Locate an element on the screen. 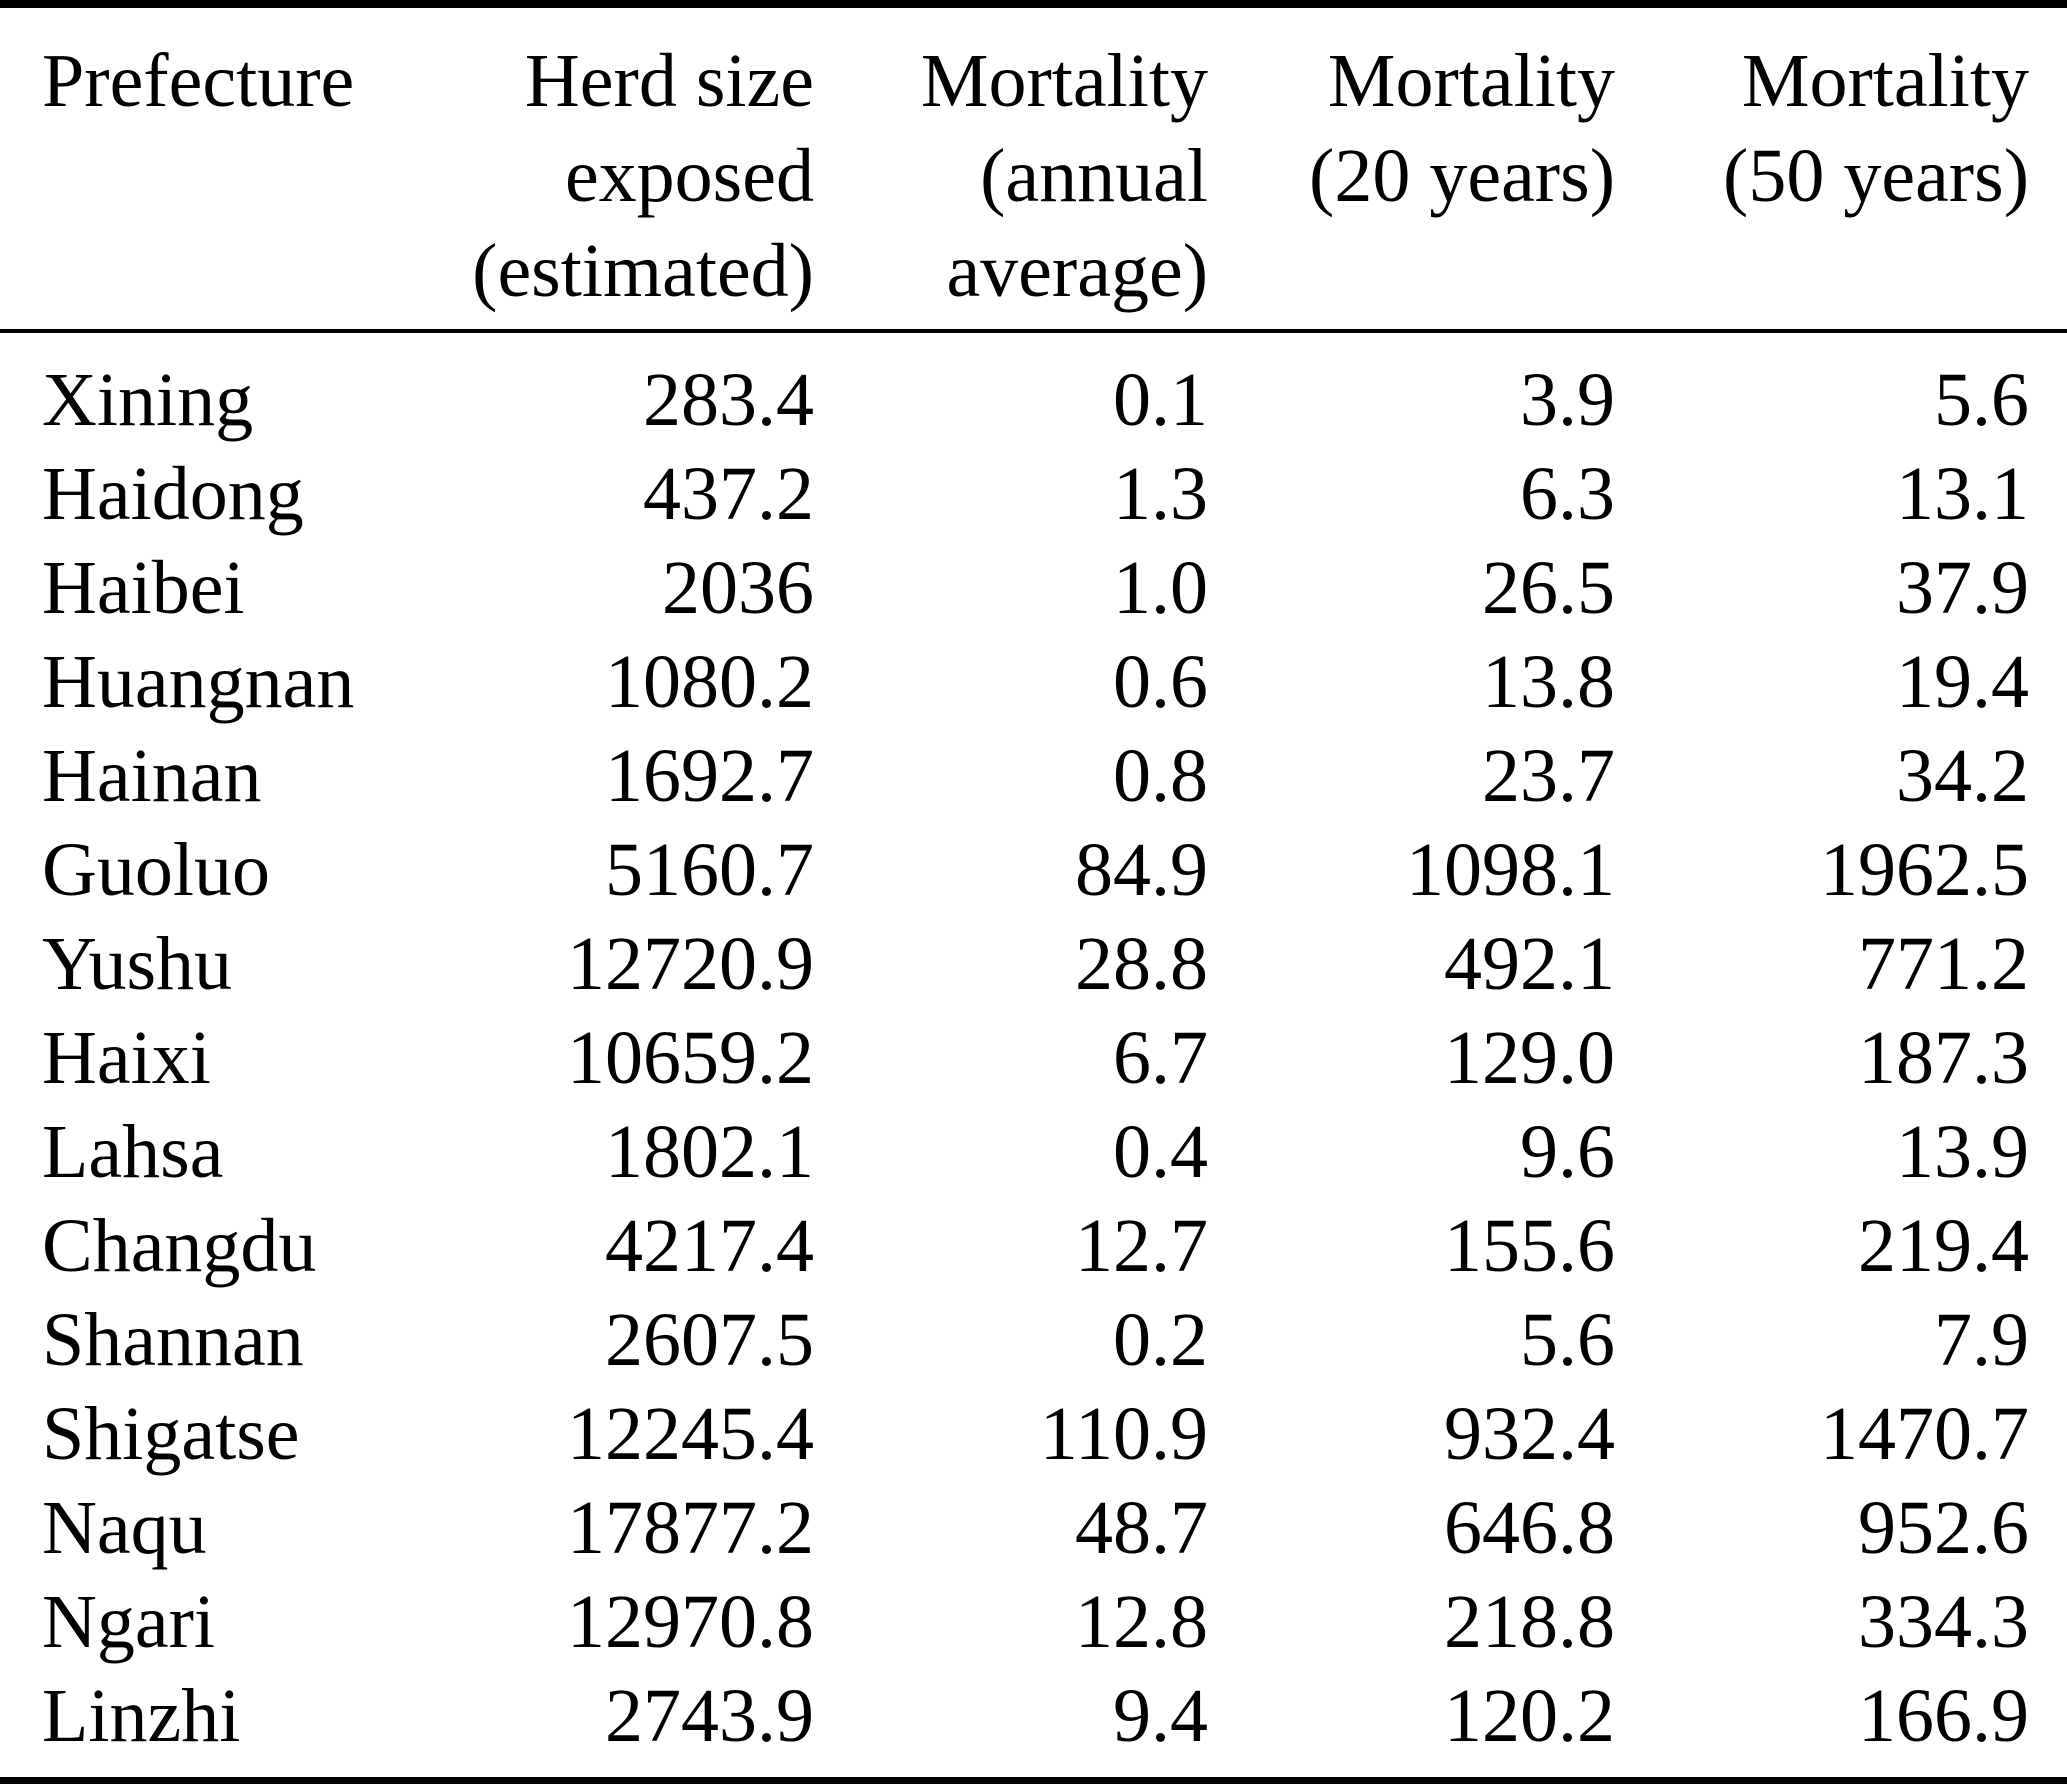 The image size is (2067, 1785). cell-herd-size: 2607.5 is located at coordinates (709, 1340).